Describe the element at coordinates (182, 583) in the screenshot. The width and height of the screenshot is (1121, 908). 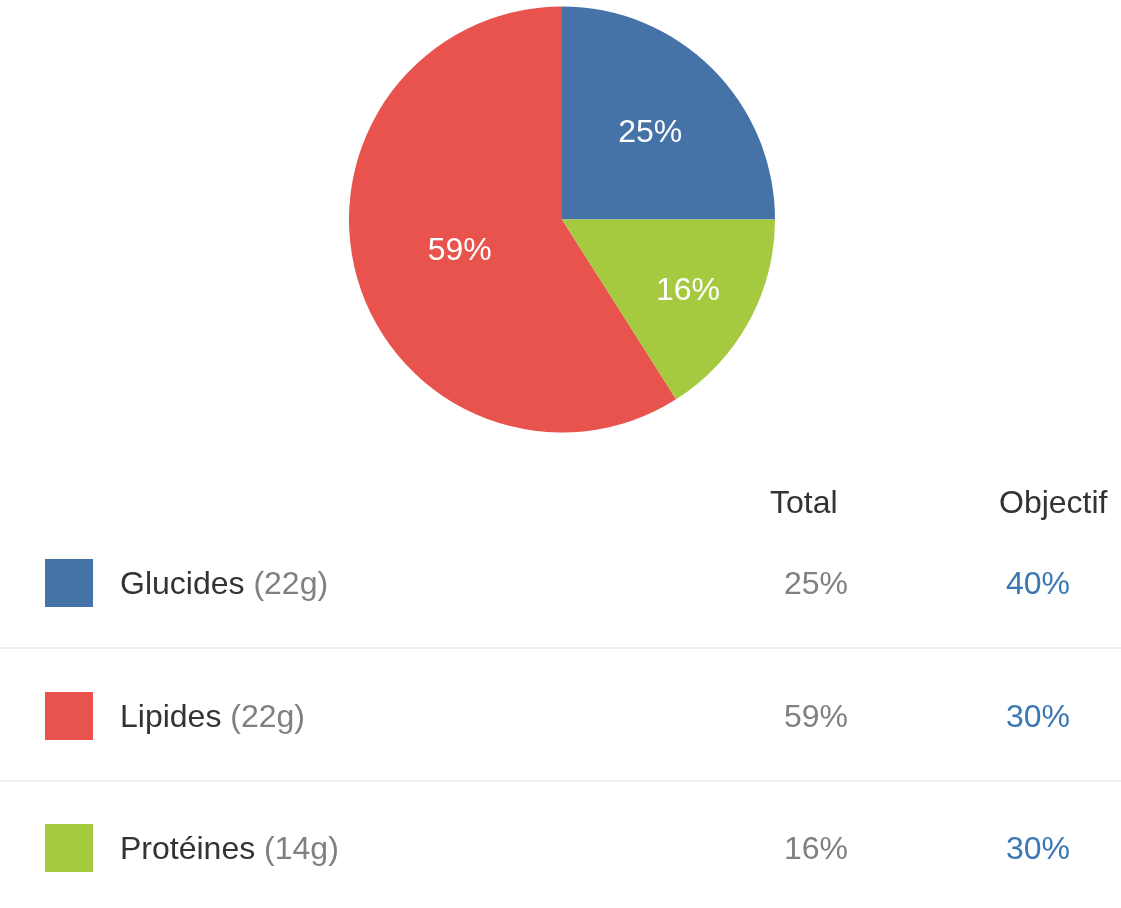
I see `legend-label: Glucides` at that location.